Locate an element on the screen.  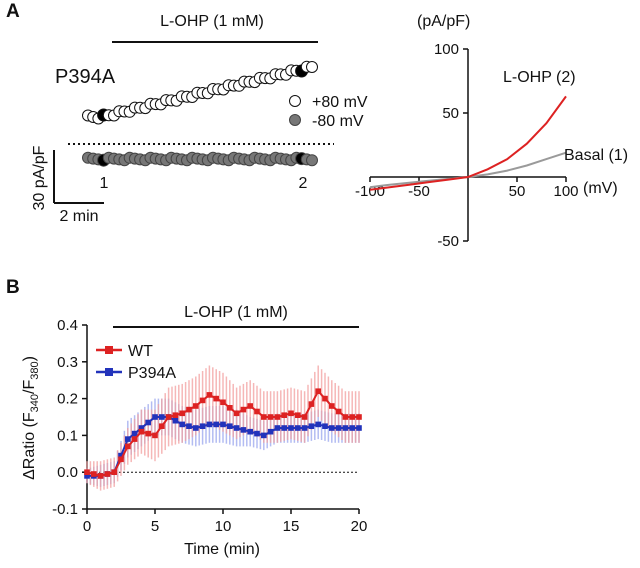
y-axis-label-end: ) is located at coordinates (29, 358).